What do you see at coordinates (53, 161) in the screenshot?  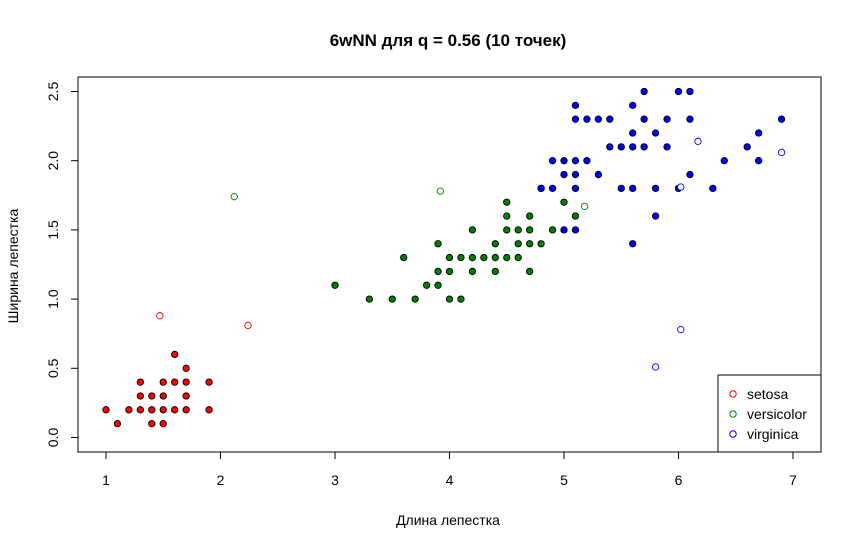 I see `y-tick-label: 2.0` at bounding box center [53, 161].